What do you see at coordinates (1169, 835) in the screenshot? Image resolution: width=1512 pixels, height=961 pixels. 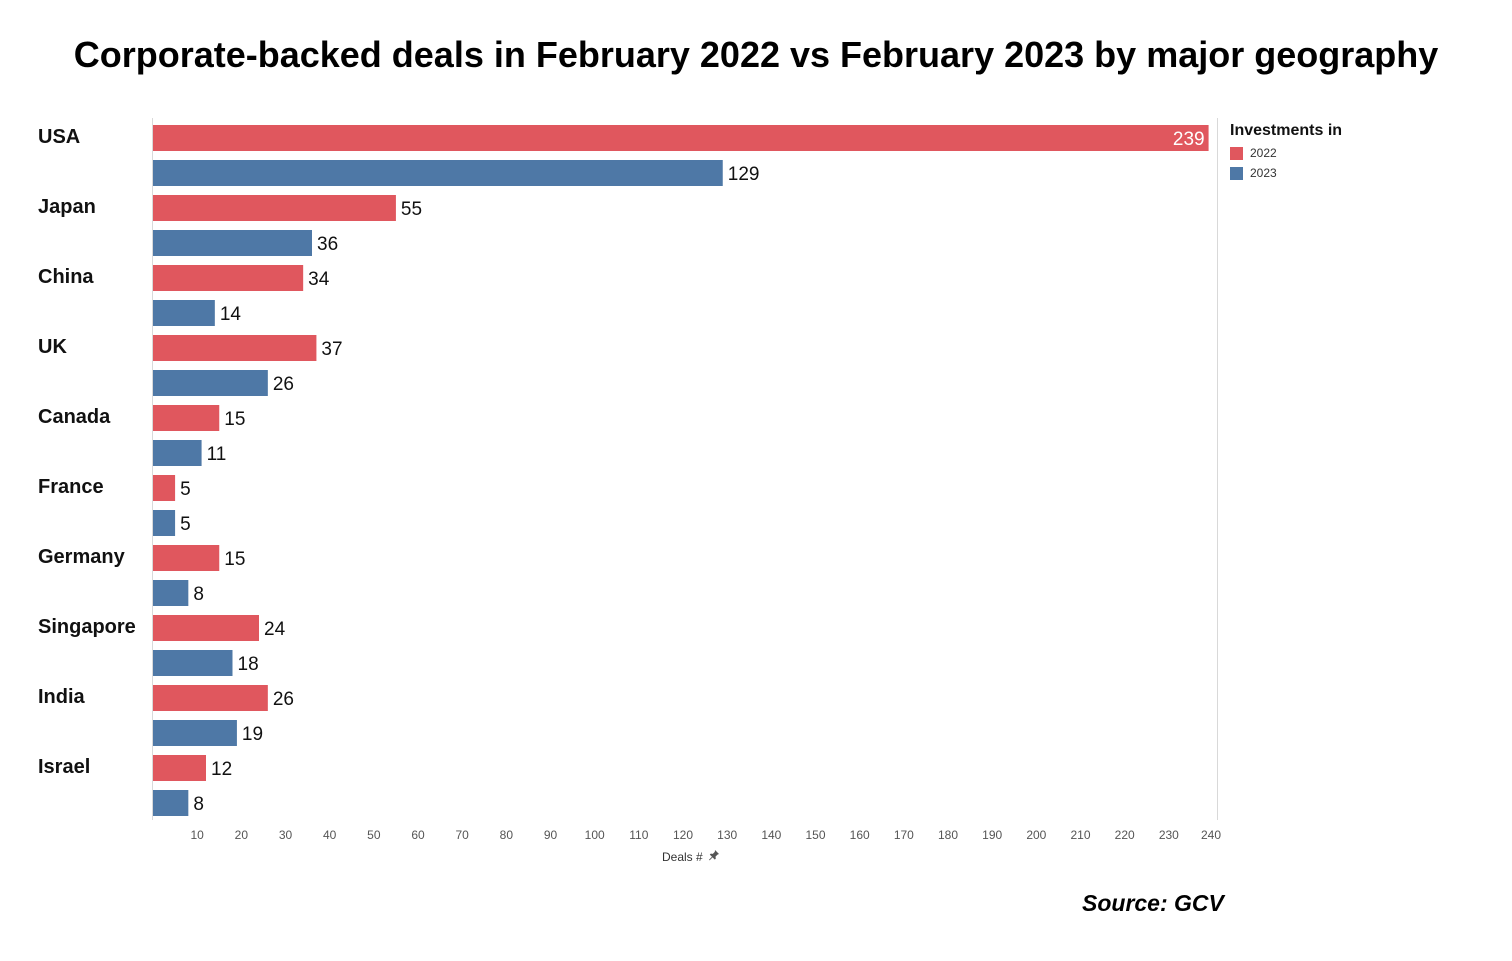 I see `x-tick-label: 230` at bounding box center [1169, 835].